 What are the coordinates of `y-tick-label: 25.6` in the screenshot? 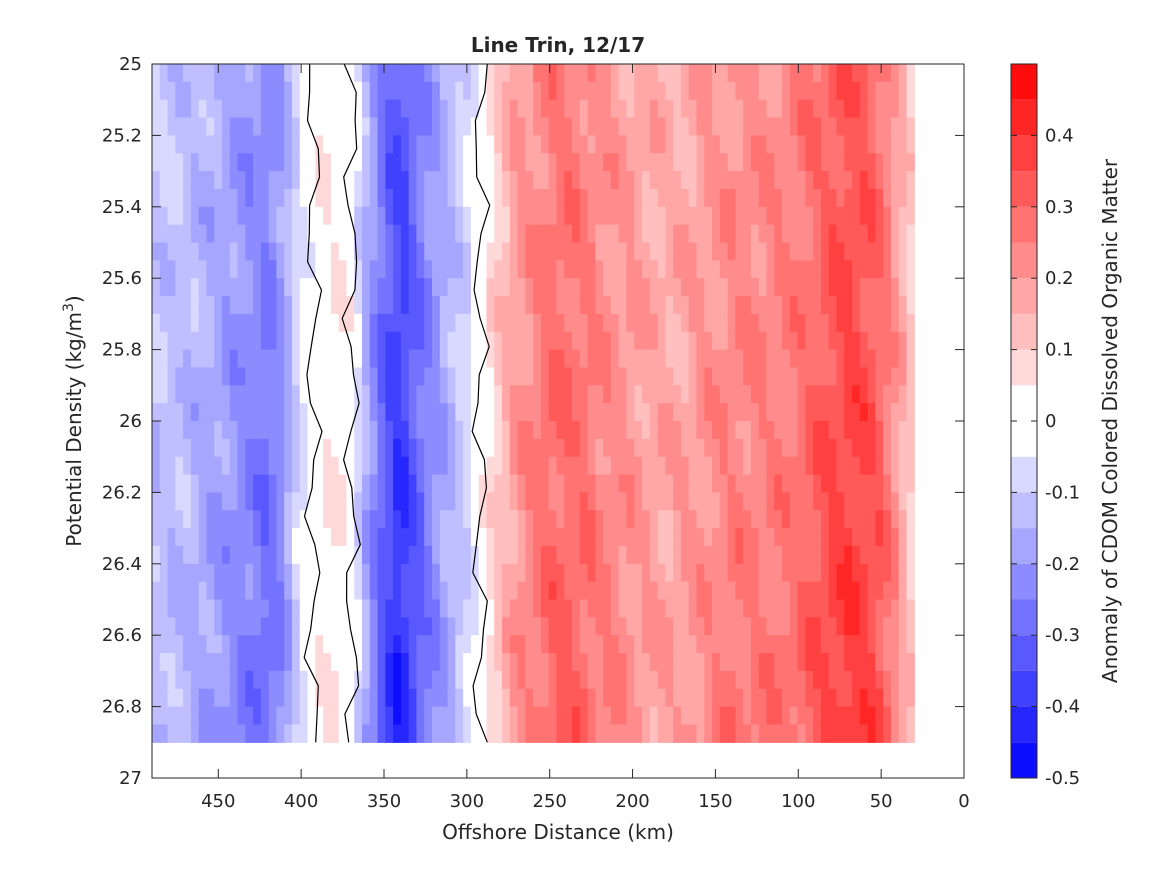 It's located at (122, 278).